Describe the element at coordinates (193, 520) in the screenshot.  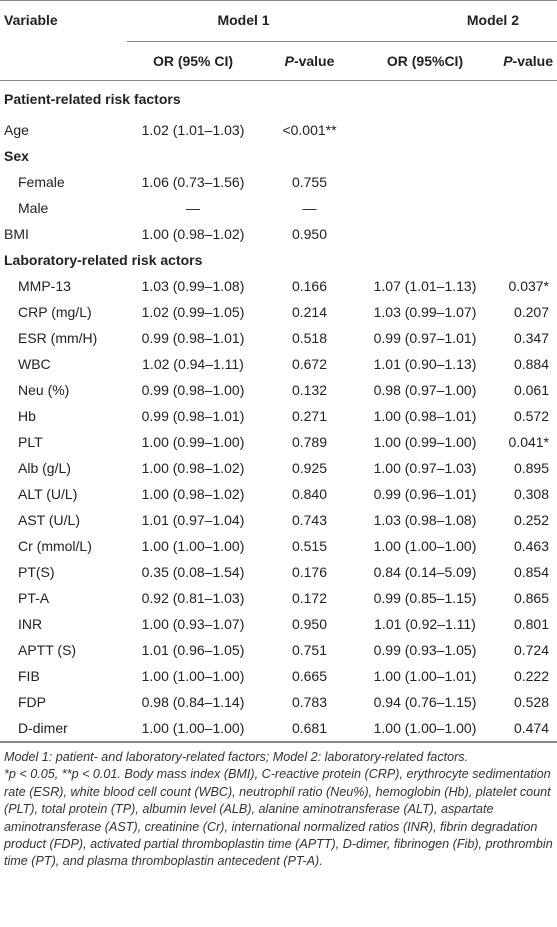
I see `or-cell-model1: 1.01 (0.97–1.04)` at that location.